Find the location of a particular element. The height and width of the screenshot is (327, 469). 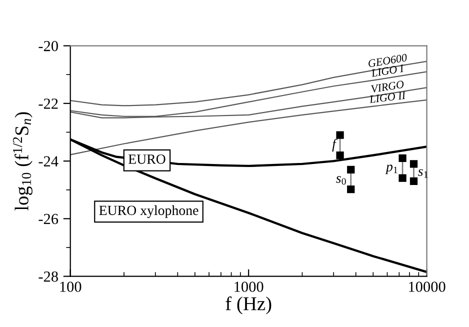

x-axis-title: f (Hz) is located at coordinates (249, 305).